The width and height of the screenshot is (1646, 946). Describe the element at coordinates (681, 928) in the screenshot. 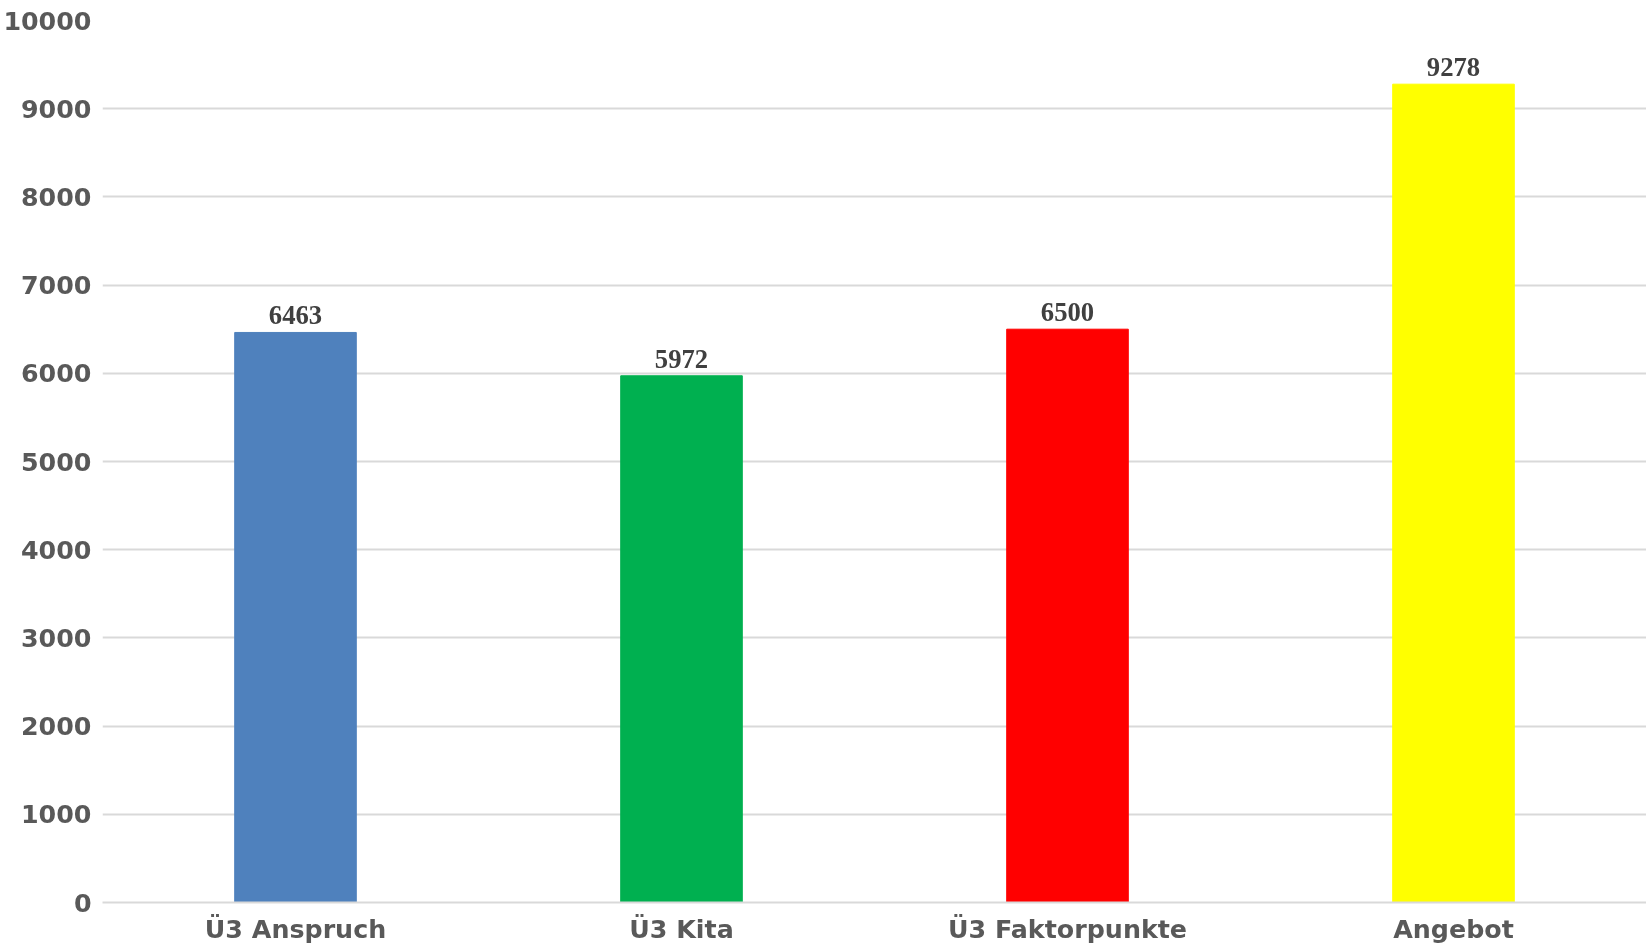

I see `x-tick-label: Ü3 Kita` at that location.